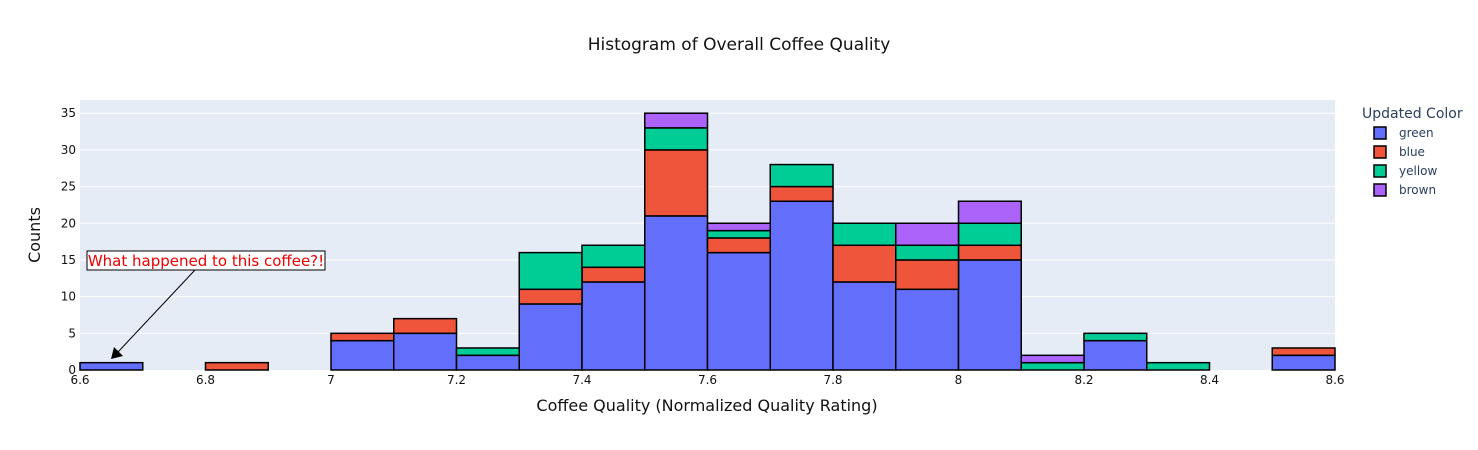 This screenshot has height=450, width=1478. What do you see at coordinates (68, 187) in the screenshot?
I see `y-tick-label: 25` at bounding box center [68, 187].